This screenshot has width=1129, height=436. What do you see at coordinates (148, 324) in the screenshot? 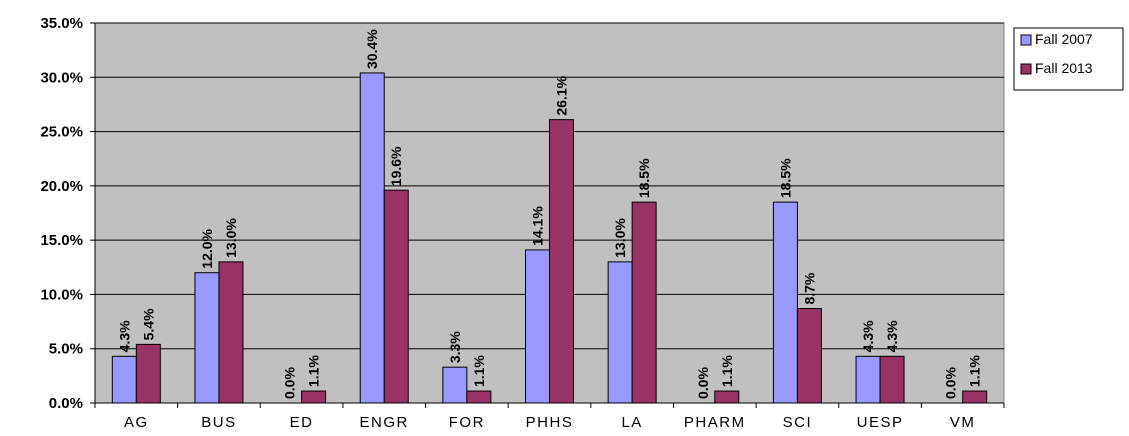
I see `data-label: 5.4%` at bounding box center [148, 324].